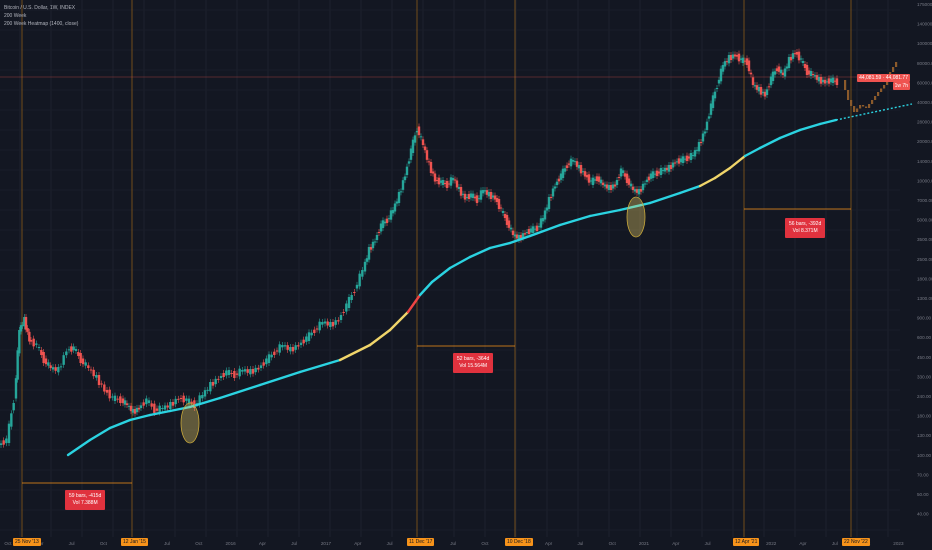 Image resolution: width=932 pixels, height=550 pixels. Describe the element at coordinates (924, 122) in the screenshot. I see `y-axis-tick-label: 28000.00` at that location.